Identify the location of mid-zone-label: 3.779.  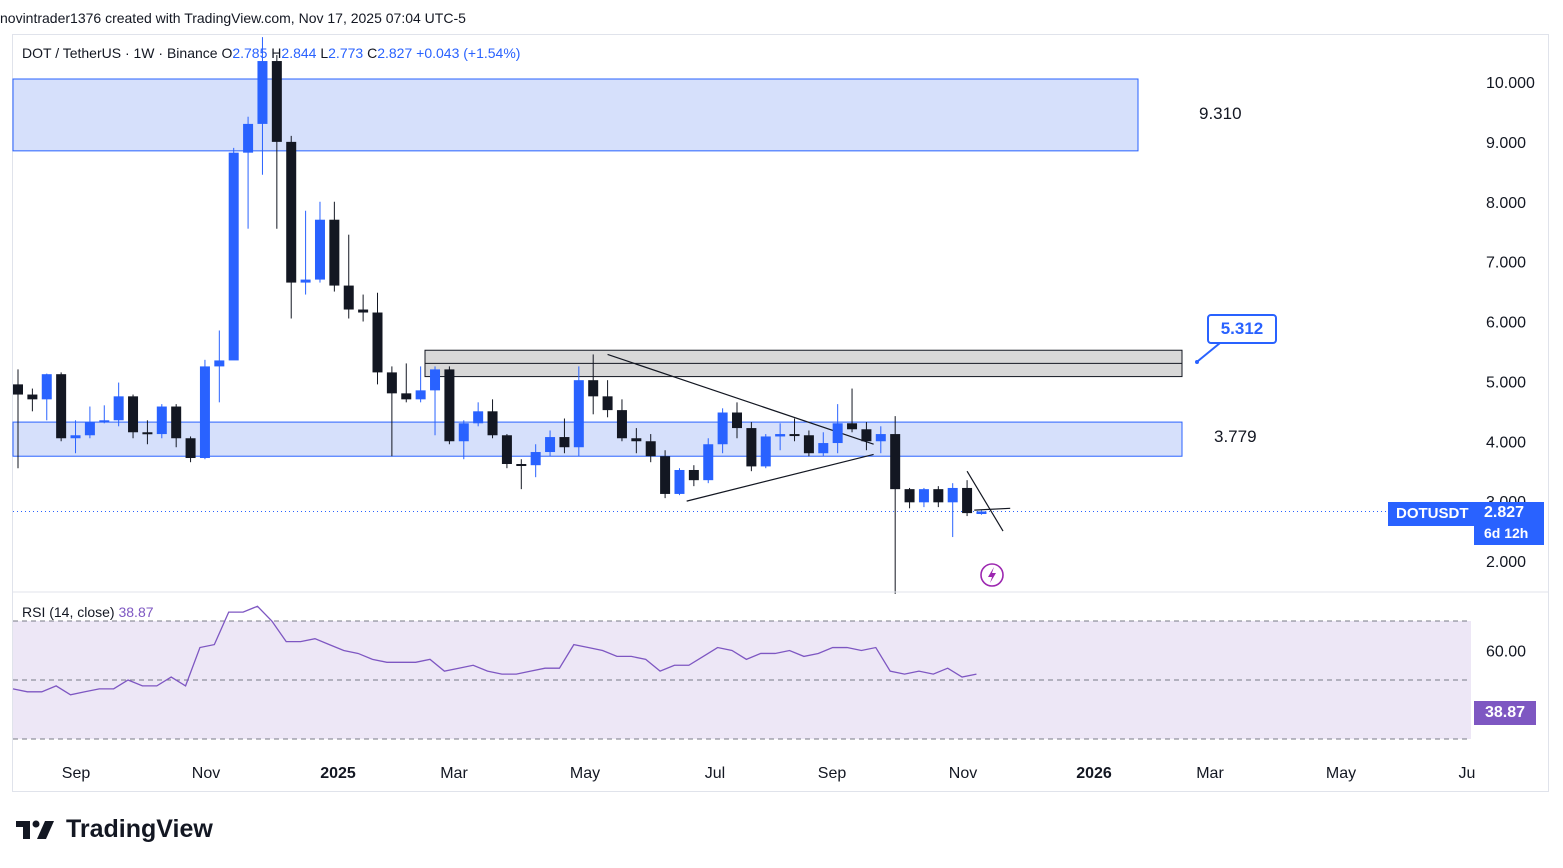
(1235, 436).